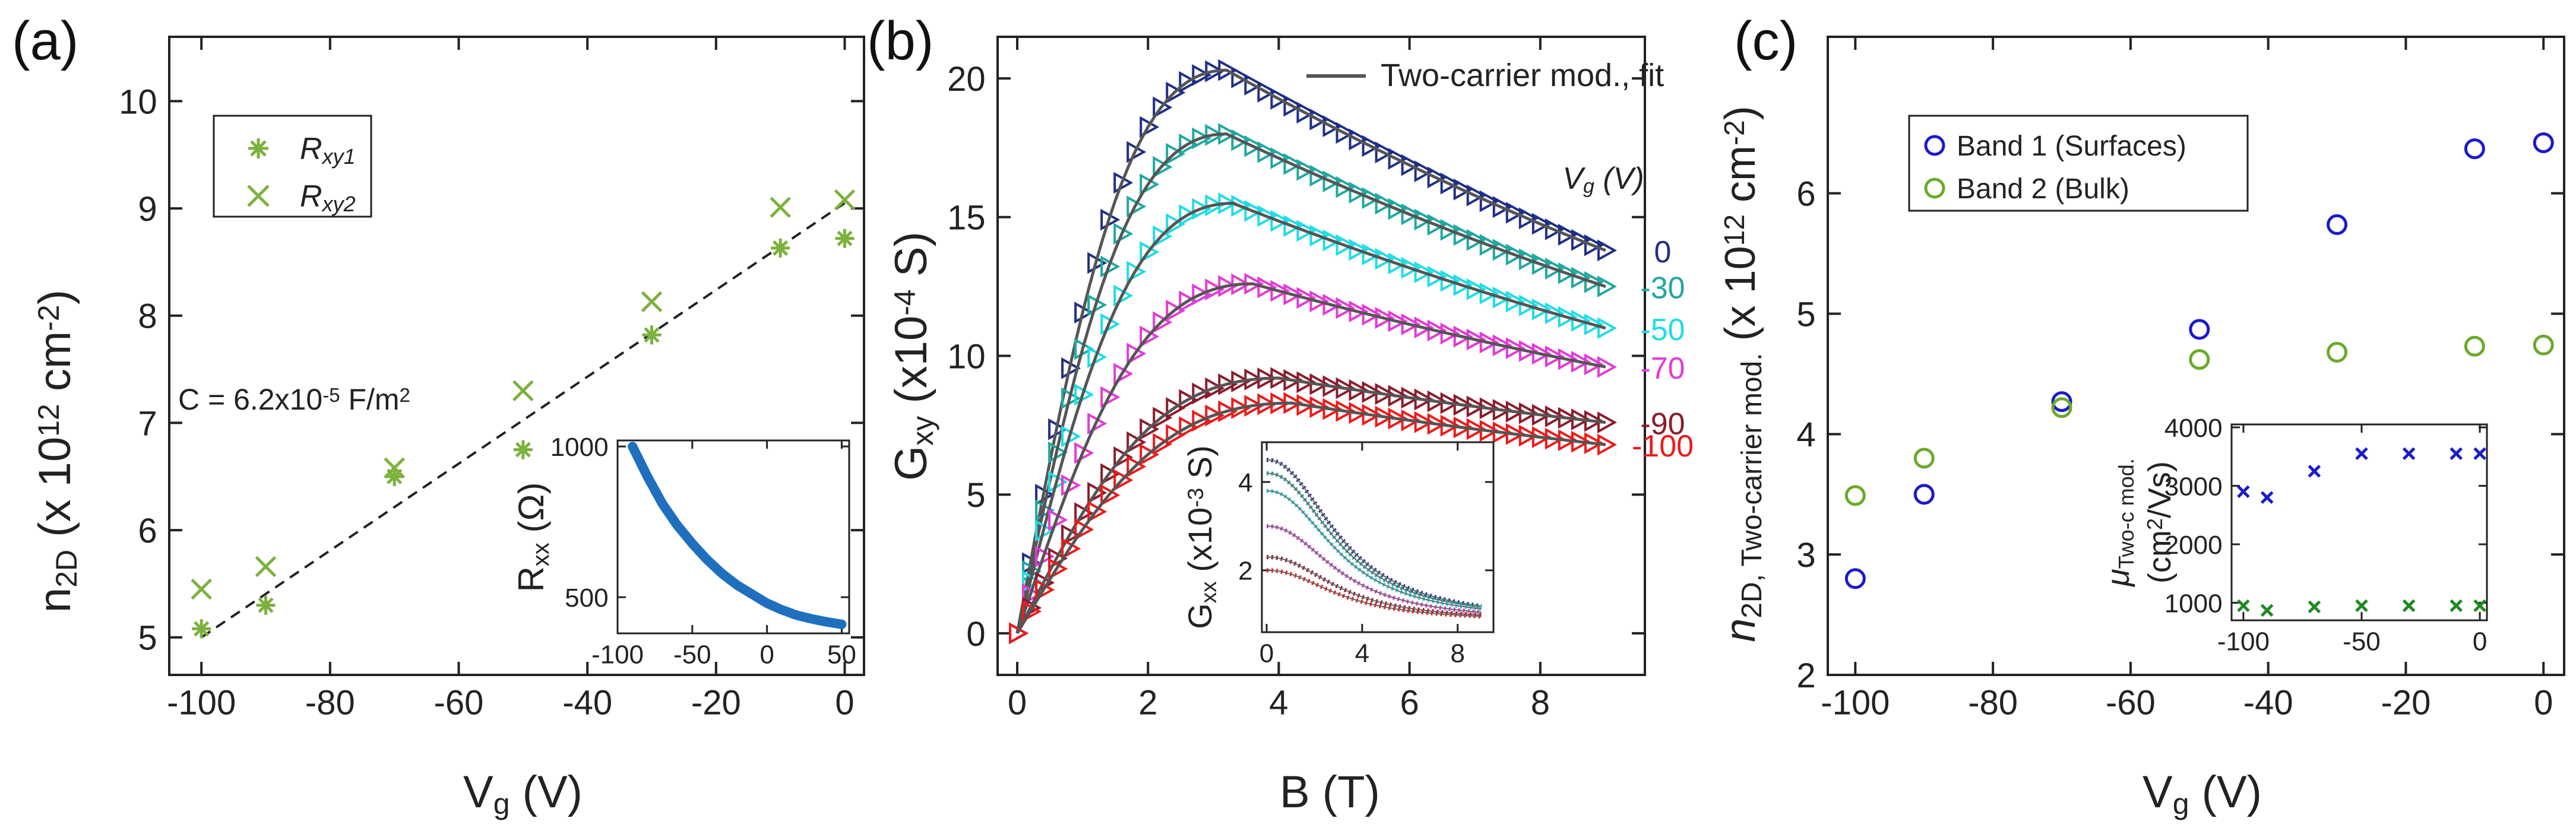  Describe the element at coordinates (2193, 429) in the screenshot. I see `y-tick-label: 4000` at that location.